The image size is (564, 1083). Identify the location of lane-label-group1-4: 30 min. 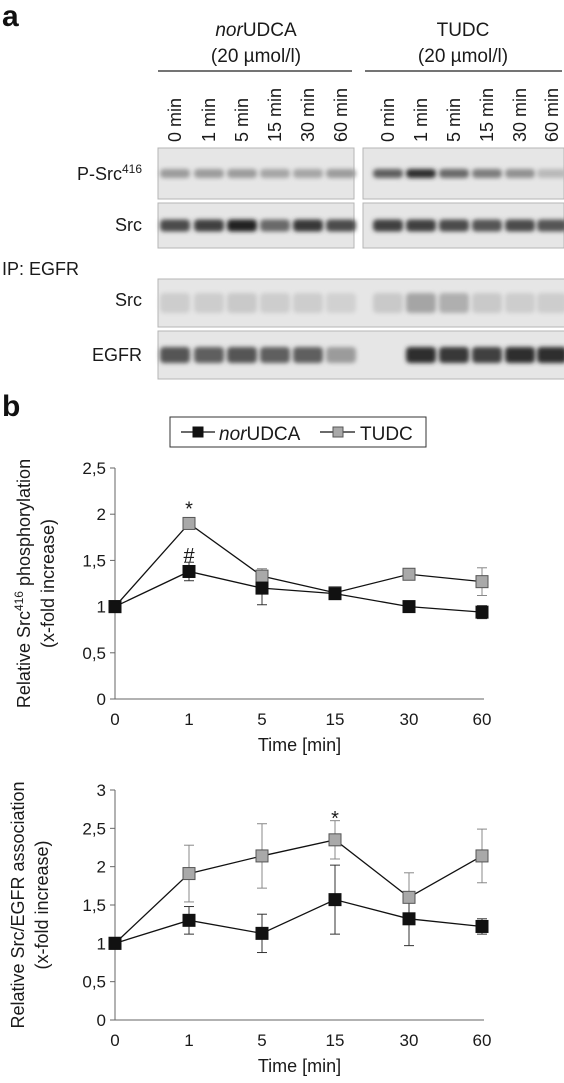
(308, 115).